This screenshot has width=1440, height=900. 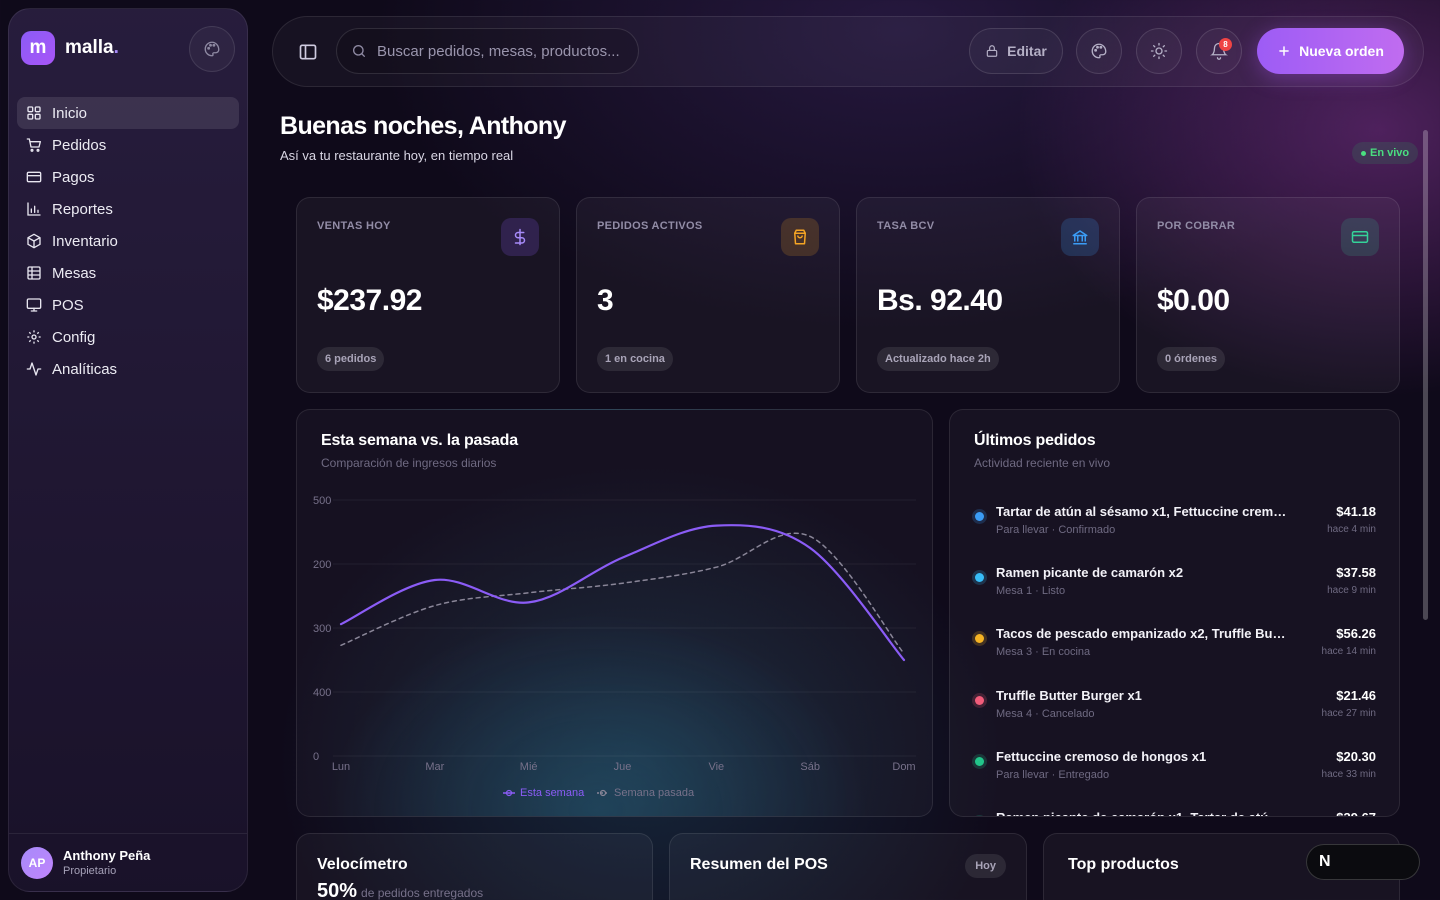 I want to click on legend-label: Esta semana, so click(x=552, y=793).